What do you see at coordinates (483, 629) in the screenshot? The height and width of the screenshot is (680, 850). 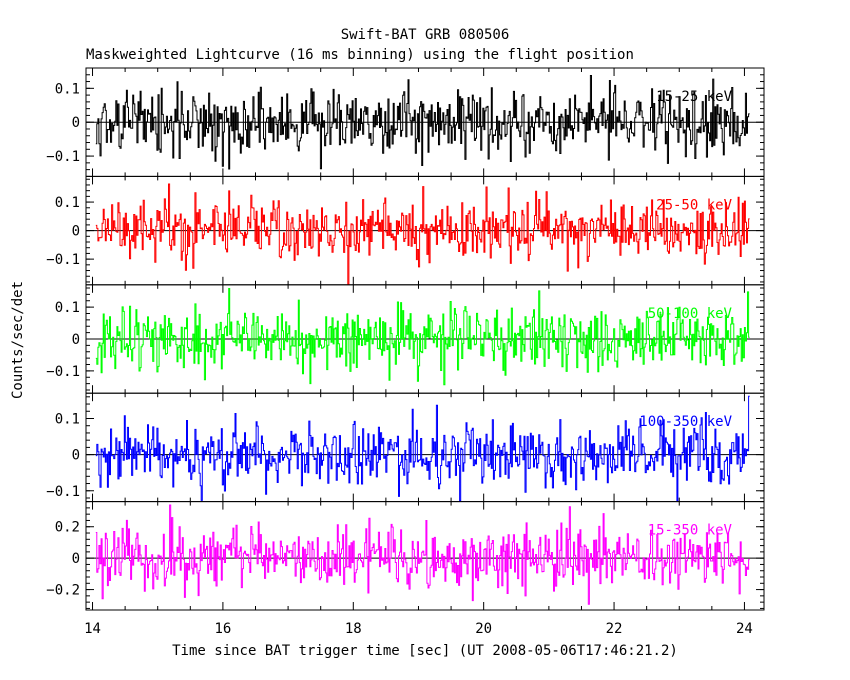 I see `x-tick-label: 20` at bounding box center [483, 629].